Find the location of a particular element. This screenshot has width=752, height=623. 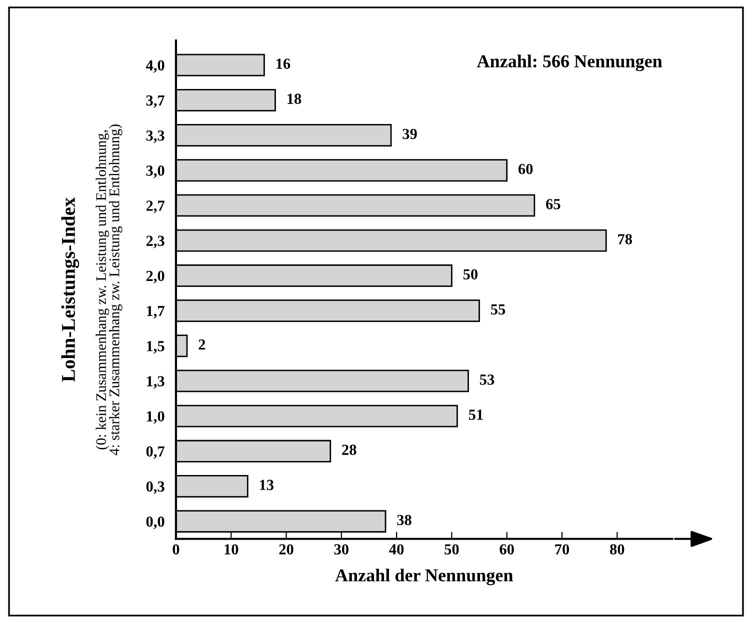

data-label: 18 is located at coordinates (295, 99).